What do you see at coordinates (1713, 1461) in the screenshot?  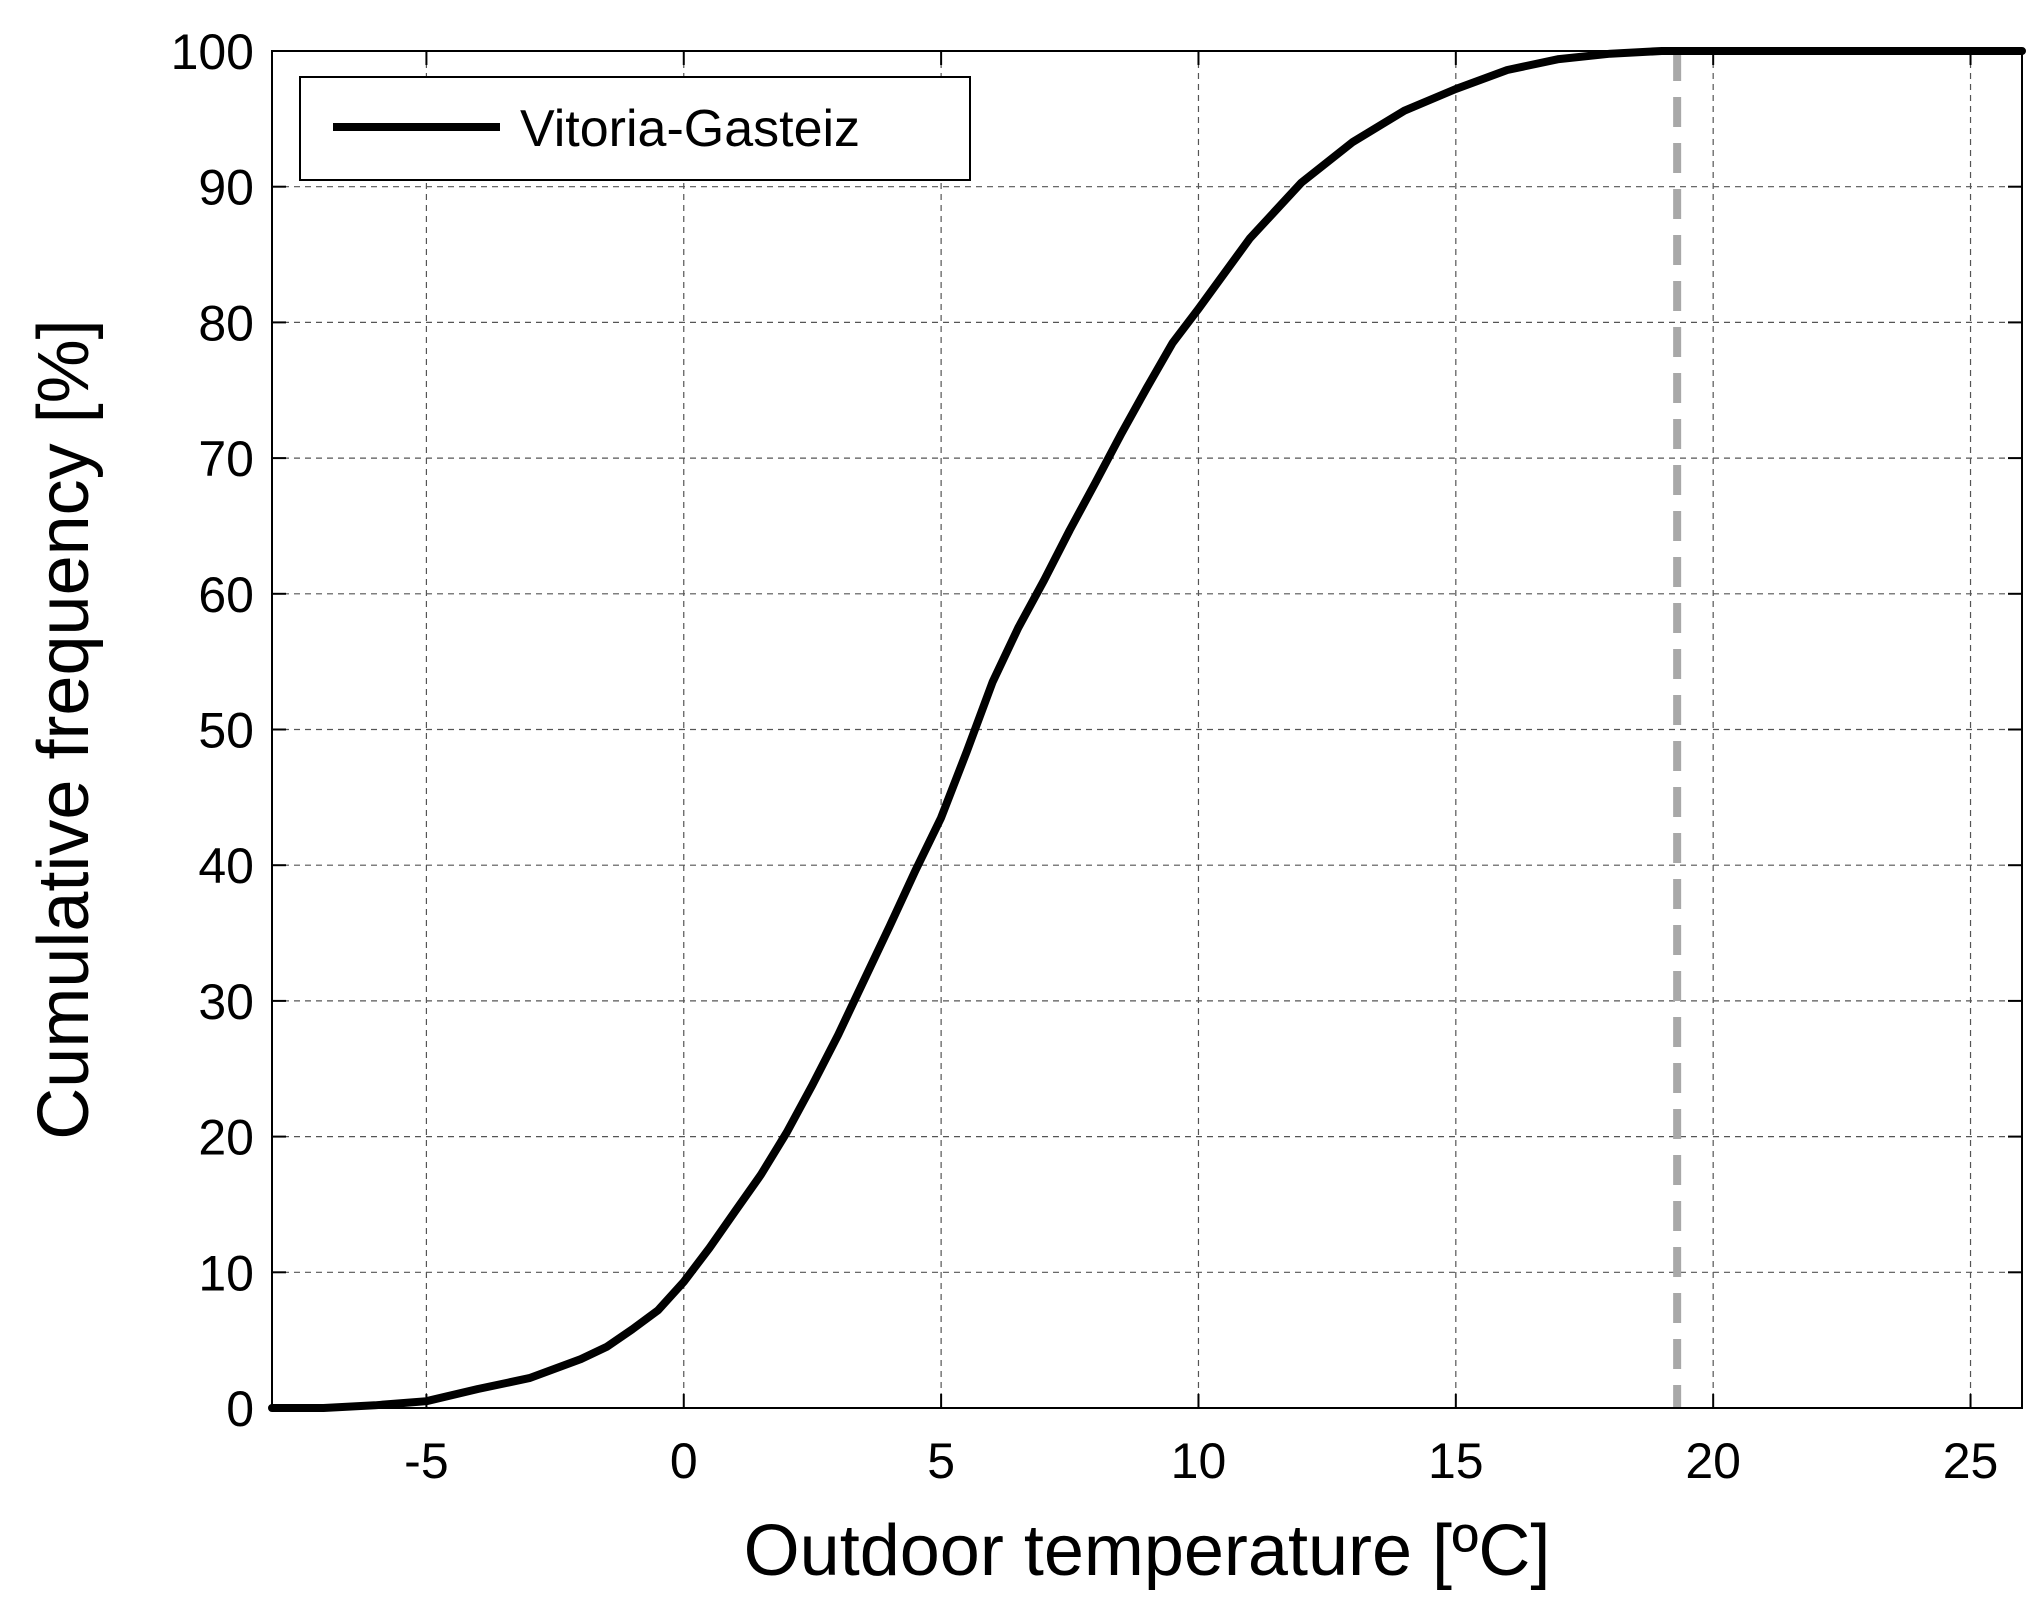 I see `x-tick-label: 20` at bounding box center [1713, 1461].